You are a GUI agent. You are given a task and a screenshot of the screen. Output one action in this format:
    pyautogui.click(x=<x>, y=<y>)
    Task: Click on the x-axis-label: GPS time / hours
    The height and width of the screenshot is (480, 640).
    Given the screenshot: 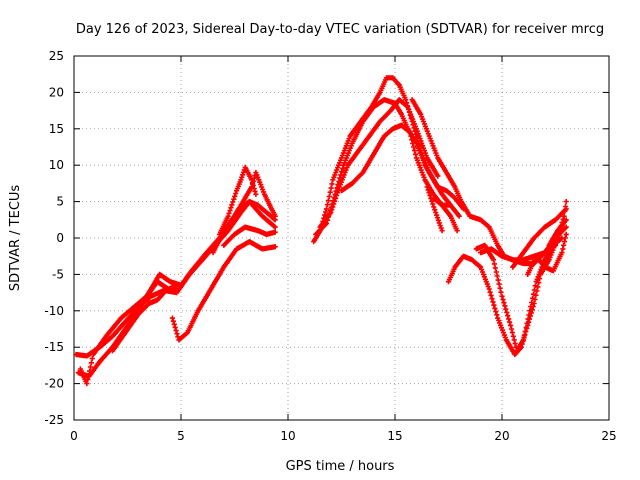 What is the action you would take?
    pyautogui.click(x=340, y=466)
    